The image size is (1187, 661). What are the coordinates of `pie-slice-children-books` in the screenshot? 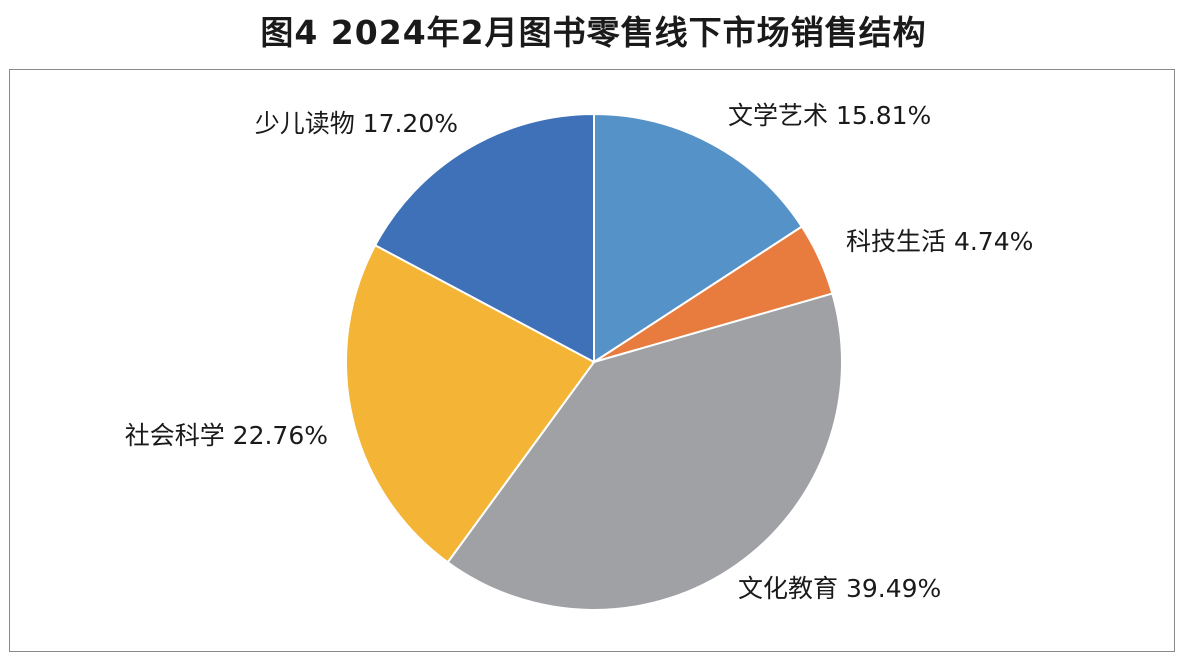 It's located at (484, 238).